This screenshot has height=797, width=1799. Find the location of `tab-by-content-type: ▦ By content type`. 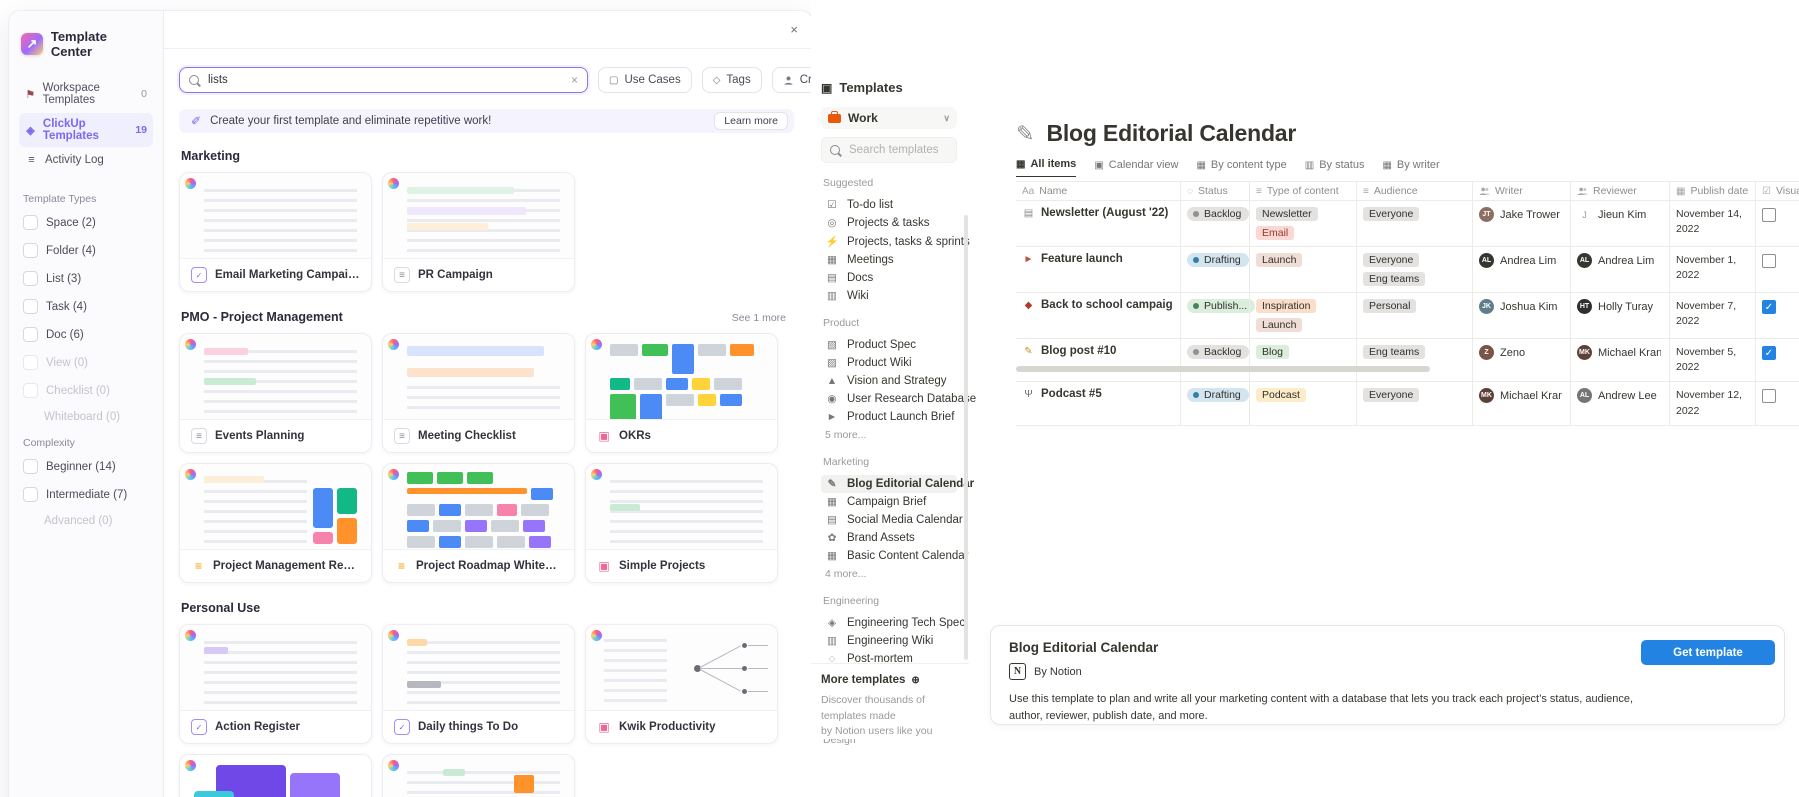

tab-by-content-type: ▦ By content type is located at coordinates (1241, 168).